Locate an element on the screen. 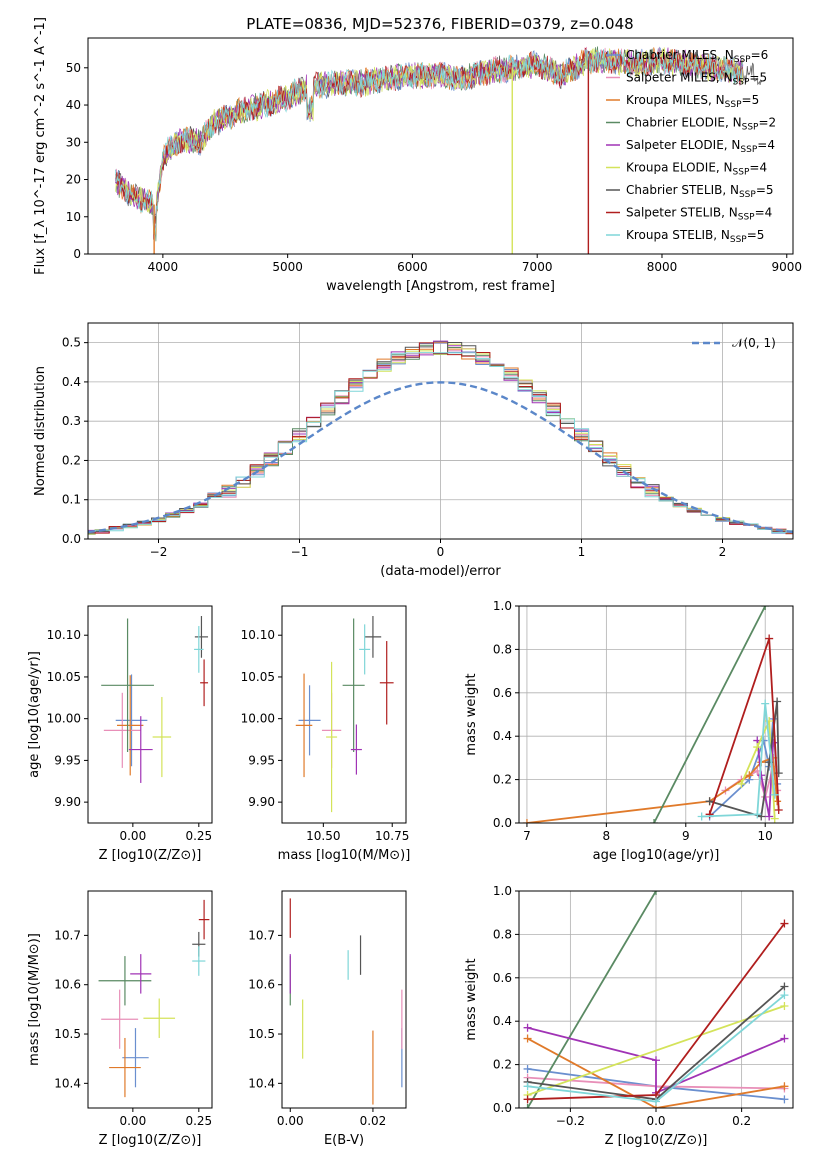  y-axis-label: mass [log10(M/M⊙)] is located at coordinates (34, 999).